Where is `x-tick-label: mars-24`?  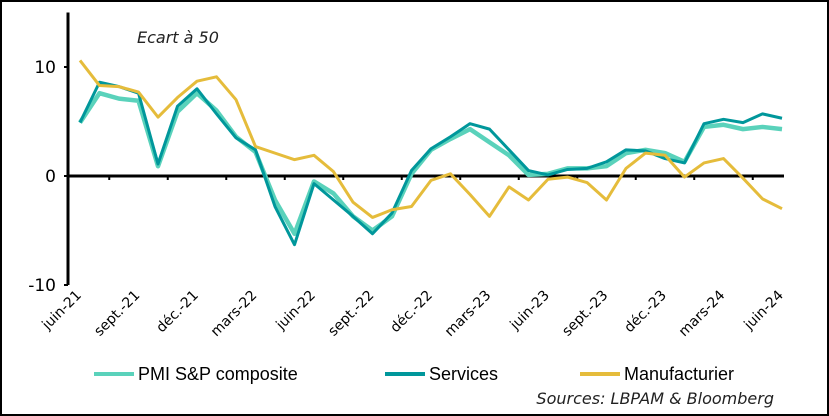
x-tick-label: mars-24 is located at coordinates (702, 313).